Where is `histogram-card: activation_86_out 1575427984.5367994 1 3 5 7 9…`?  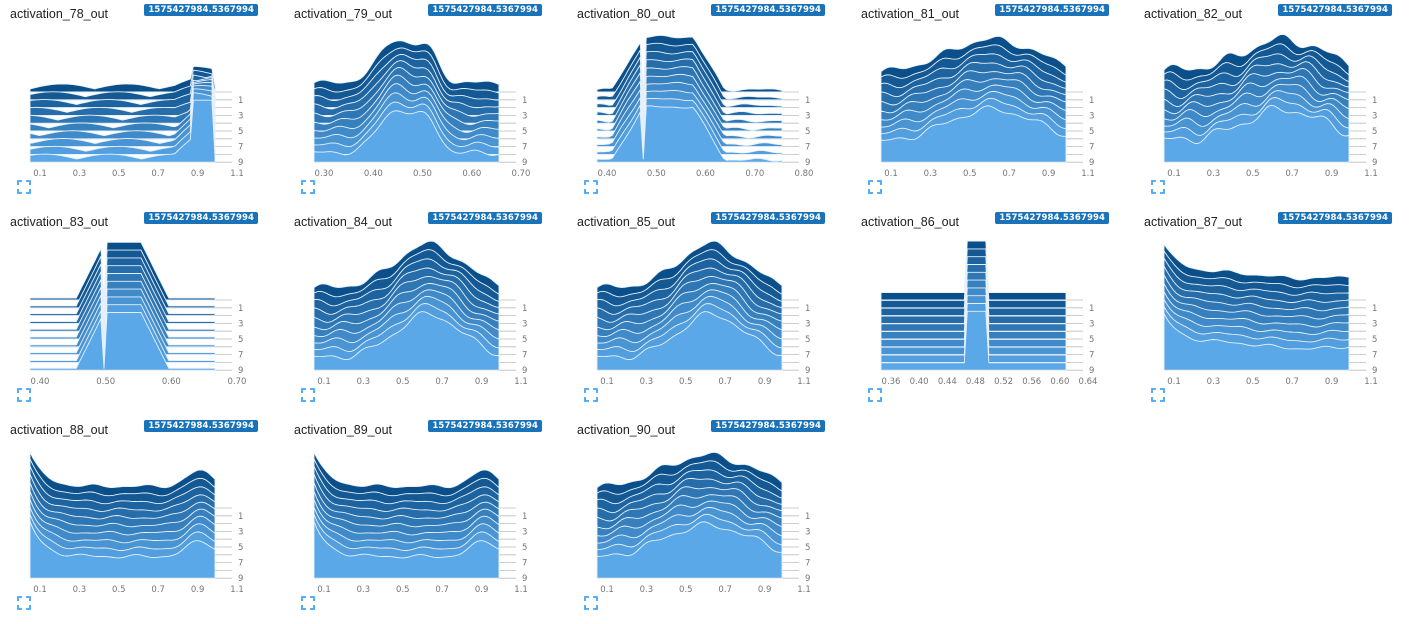 histogram-card: activation_86_out 1575427984.5367994 1 3 5 7 9… is located at coordinates (992, 312).